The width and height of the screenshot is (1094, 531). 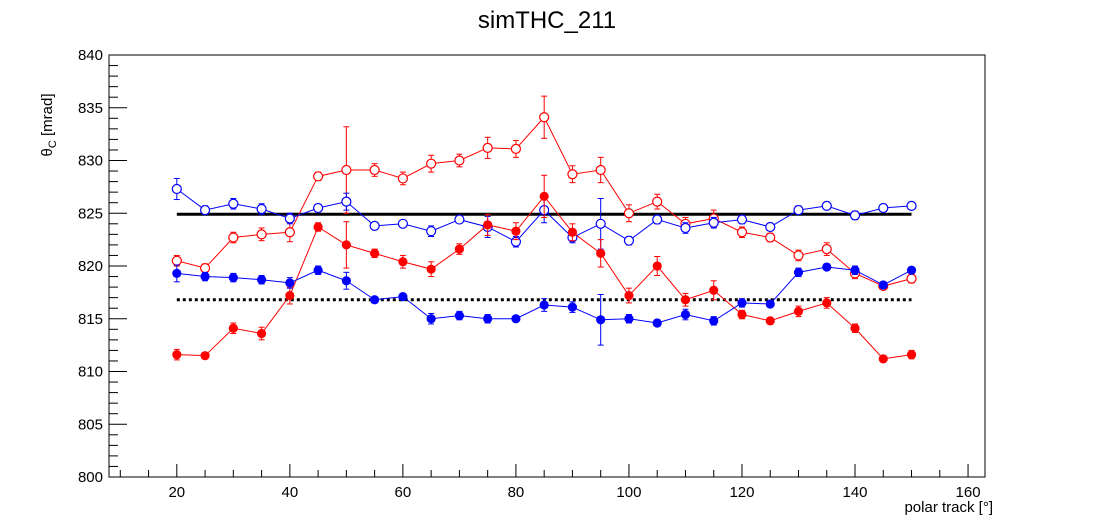 What do you see at coordinates (90, 319) in the screenshot?
I see `y-tick-label: 815` at bounding box center [90, 319].